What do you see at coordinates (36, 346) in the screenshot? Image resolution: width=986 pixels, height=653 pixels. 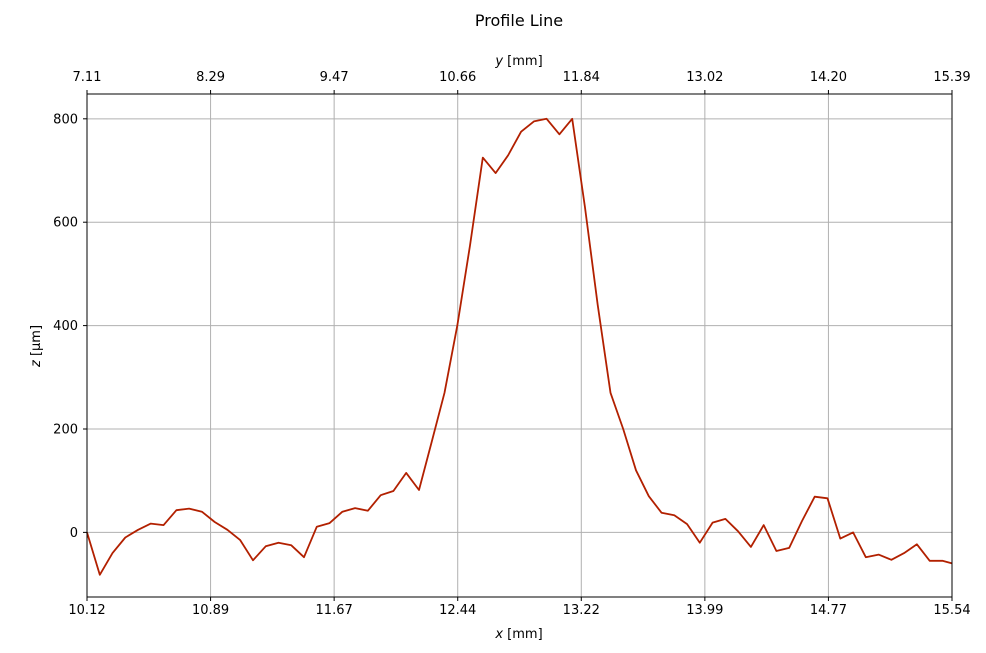 I see `y-axis-title: z [µm]` at bounding box center [36, 346].